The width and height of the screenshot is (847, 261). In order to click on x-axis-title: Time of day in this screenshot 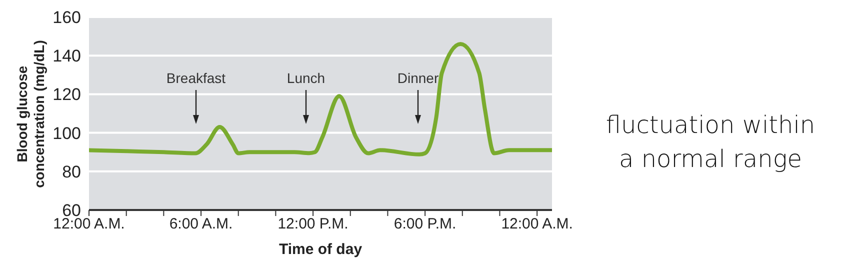, I will do `click(320, 249)`.